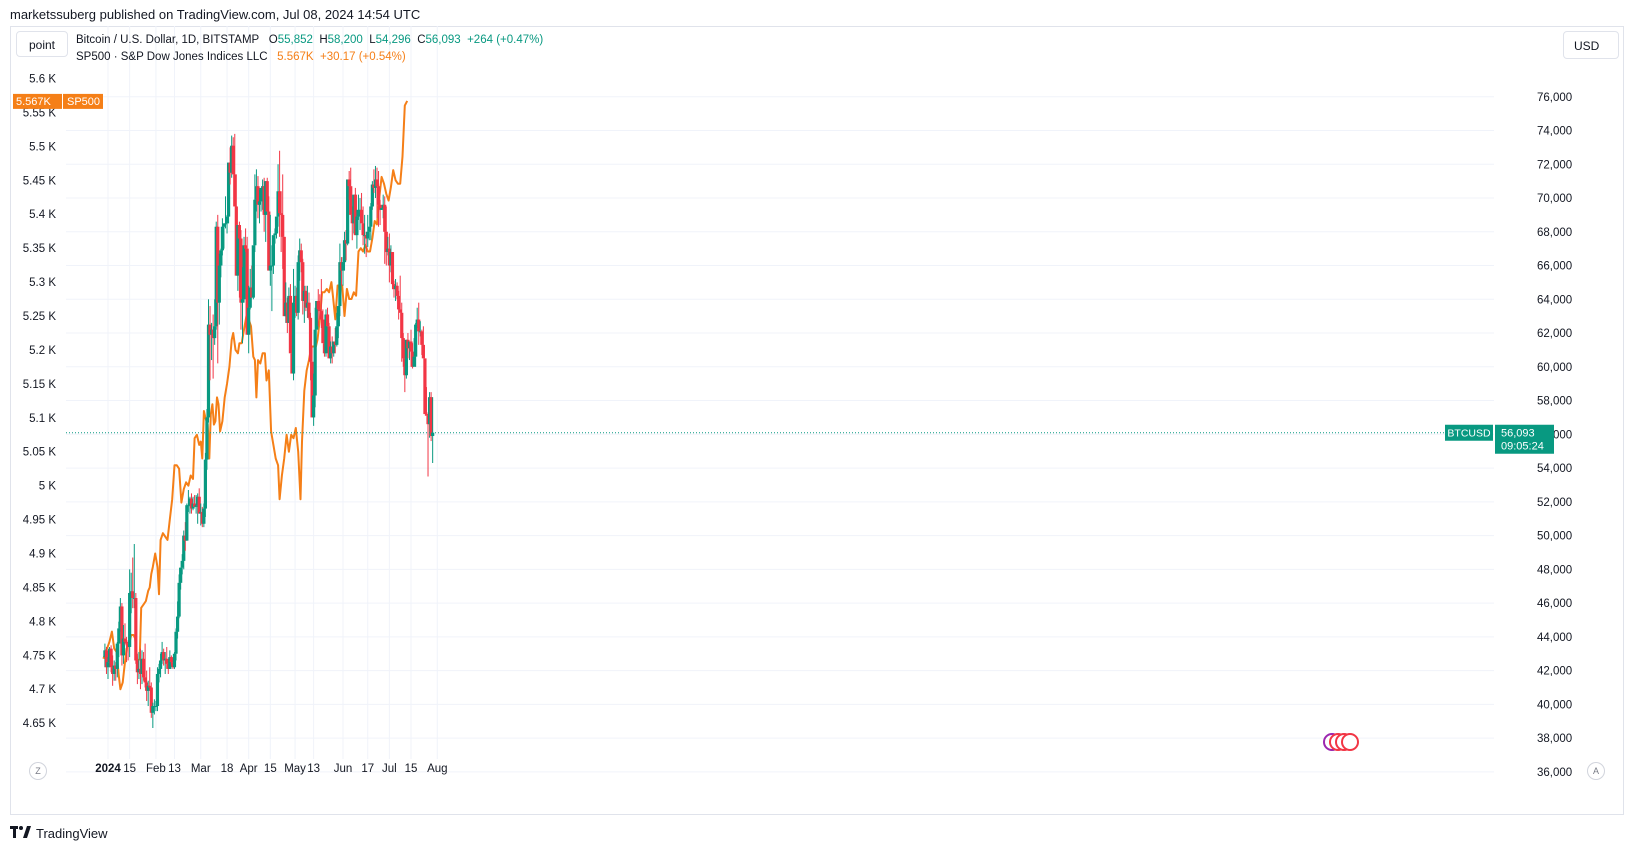 Image resolution: width=1634 pixels, height=849 pixels. I want to click on secondary-value: 5.567K, so click(295, 57).